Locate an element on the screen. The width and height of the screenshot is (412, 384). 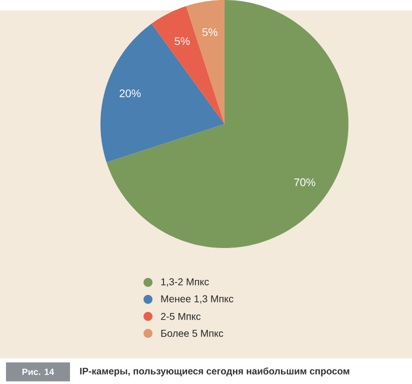
text: IP-камеры, пользующиеся сегодня наибольшим спросом is located at coordinates (215, 371).